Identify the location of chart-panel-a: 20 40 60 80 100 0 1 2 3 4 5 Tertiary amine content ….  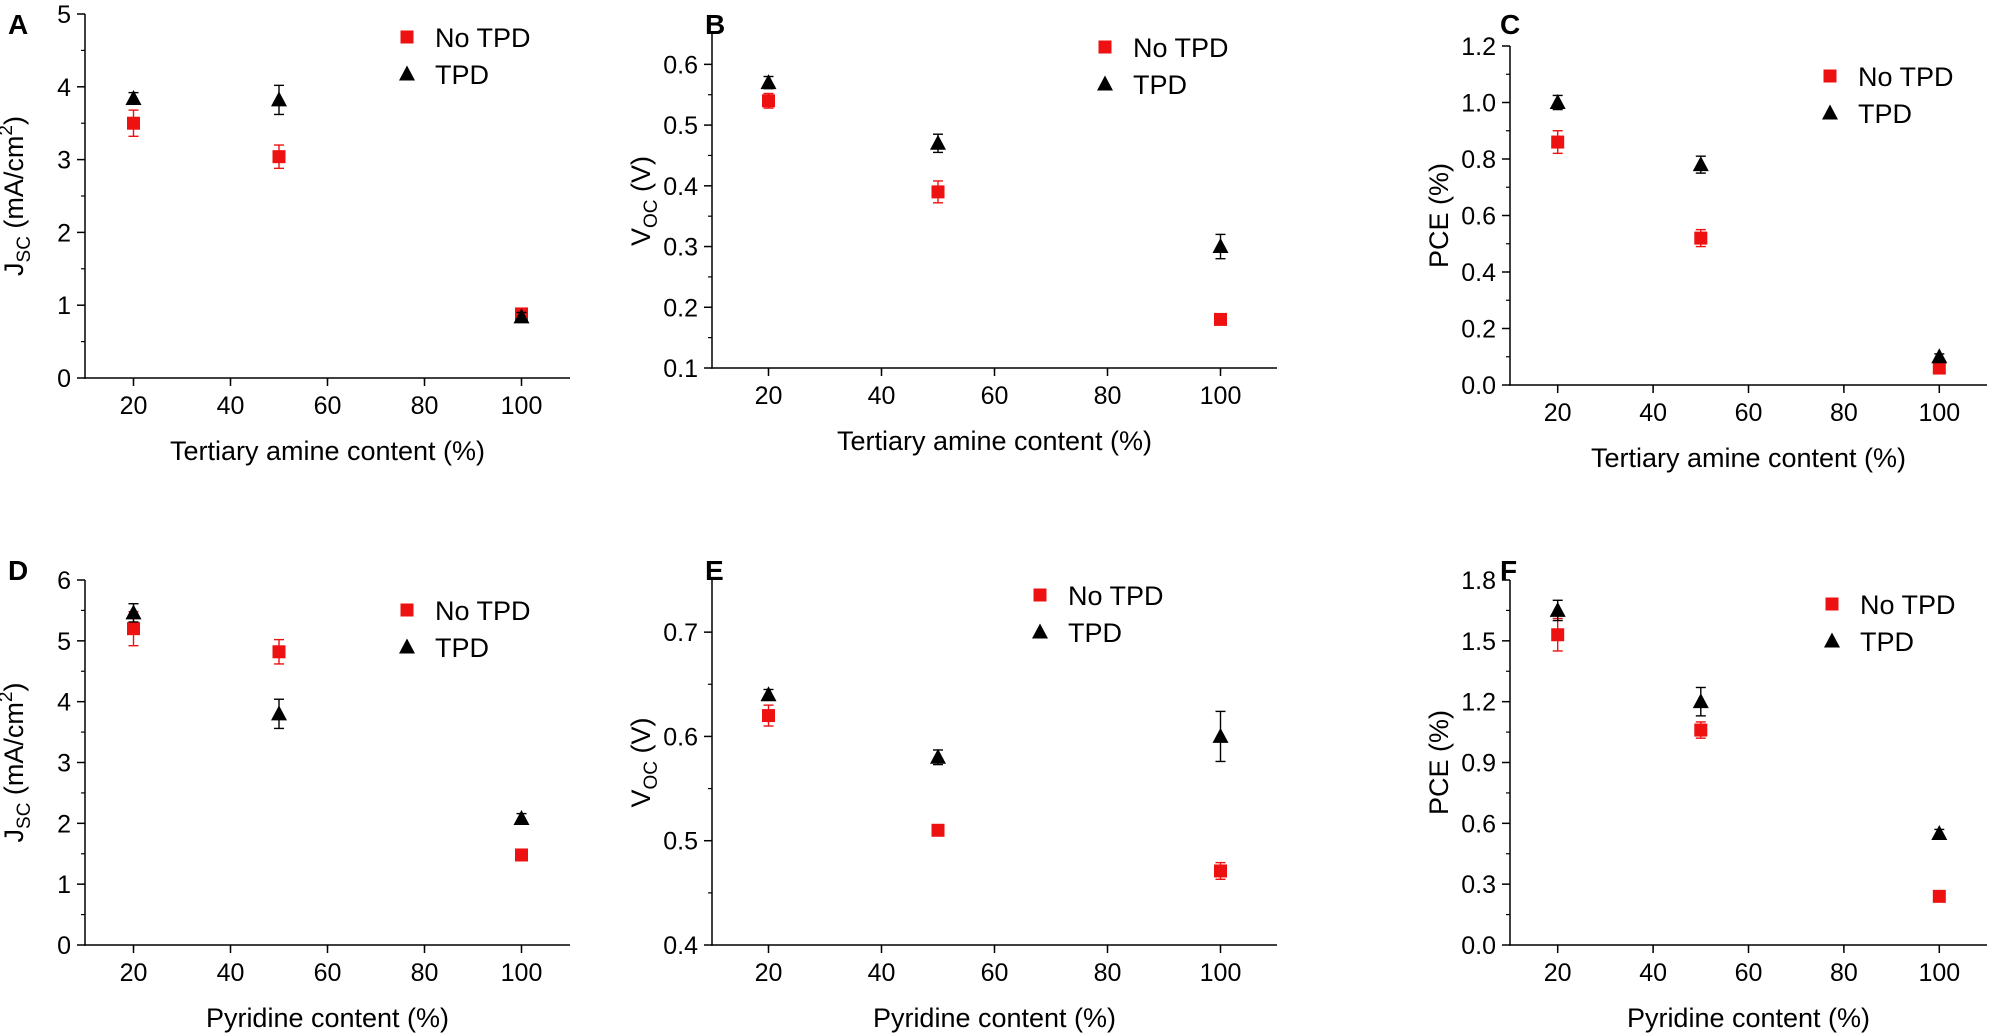
(285, 233).